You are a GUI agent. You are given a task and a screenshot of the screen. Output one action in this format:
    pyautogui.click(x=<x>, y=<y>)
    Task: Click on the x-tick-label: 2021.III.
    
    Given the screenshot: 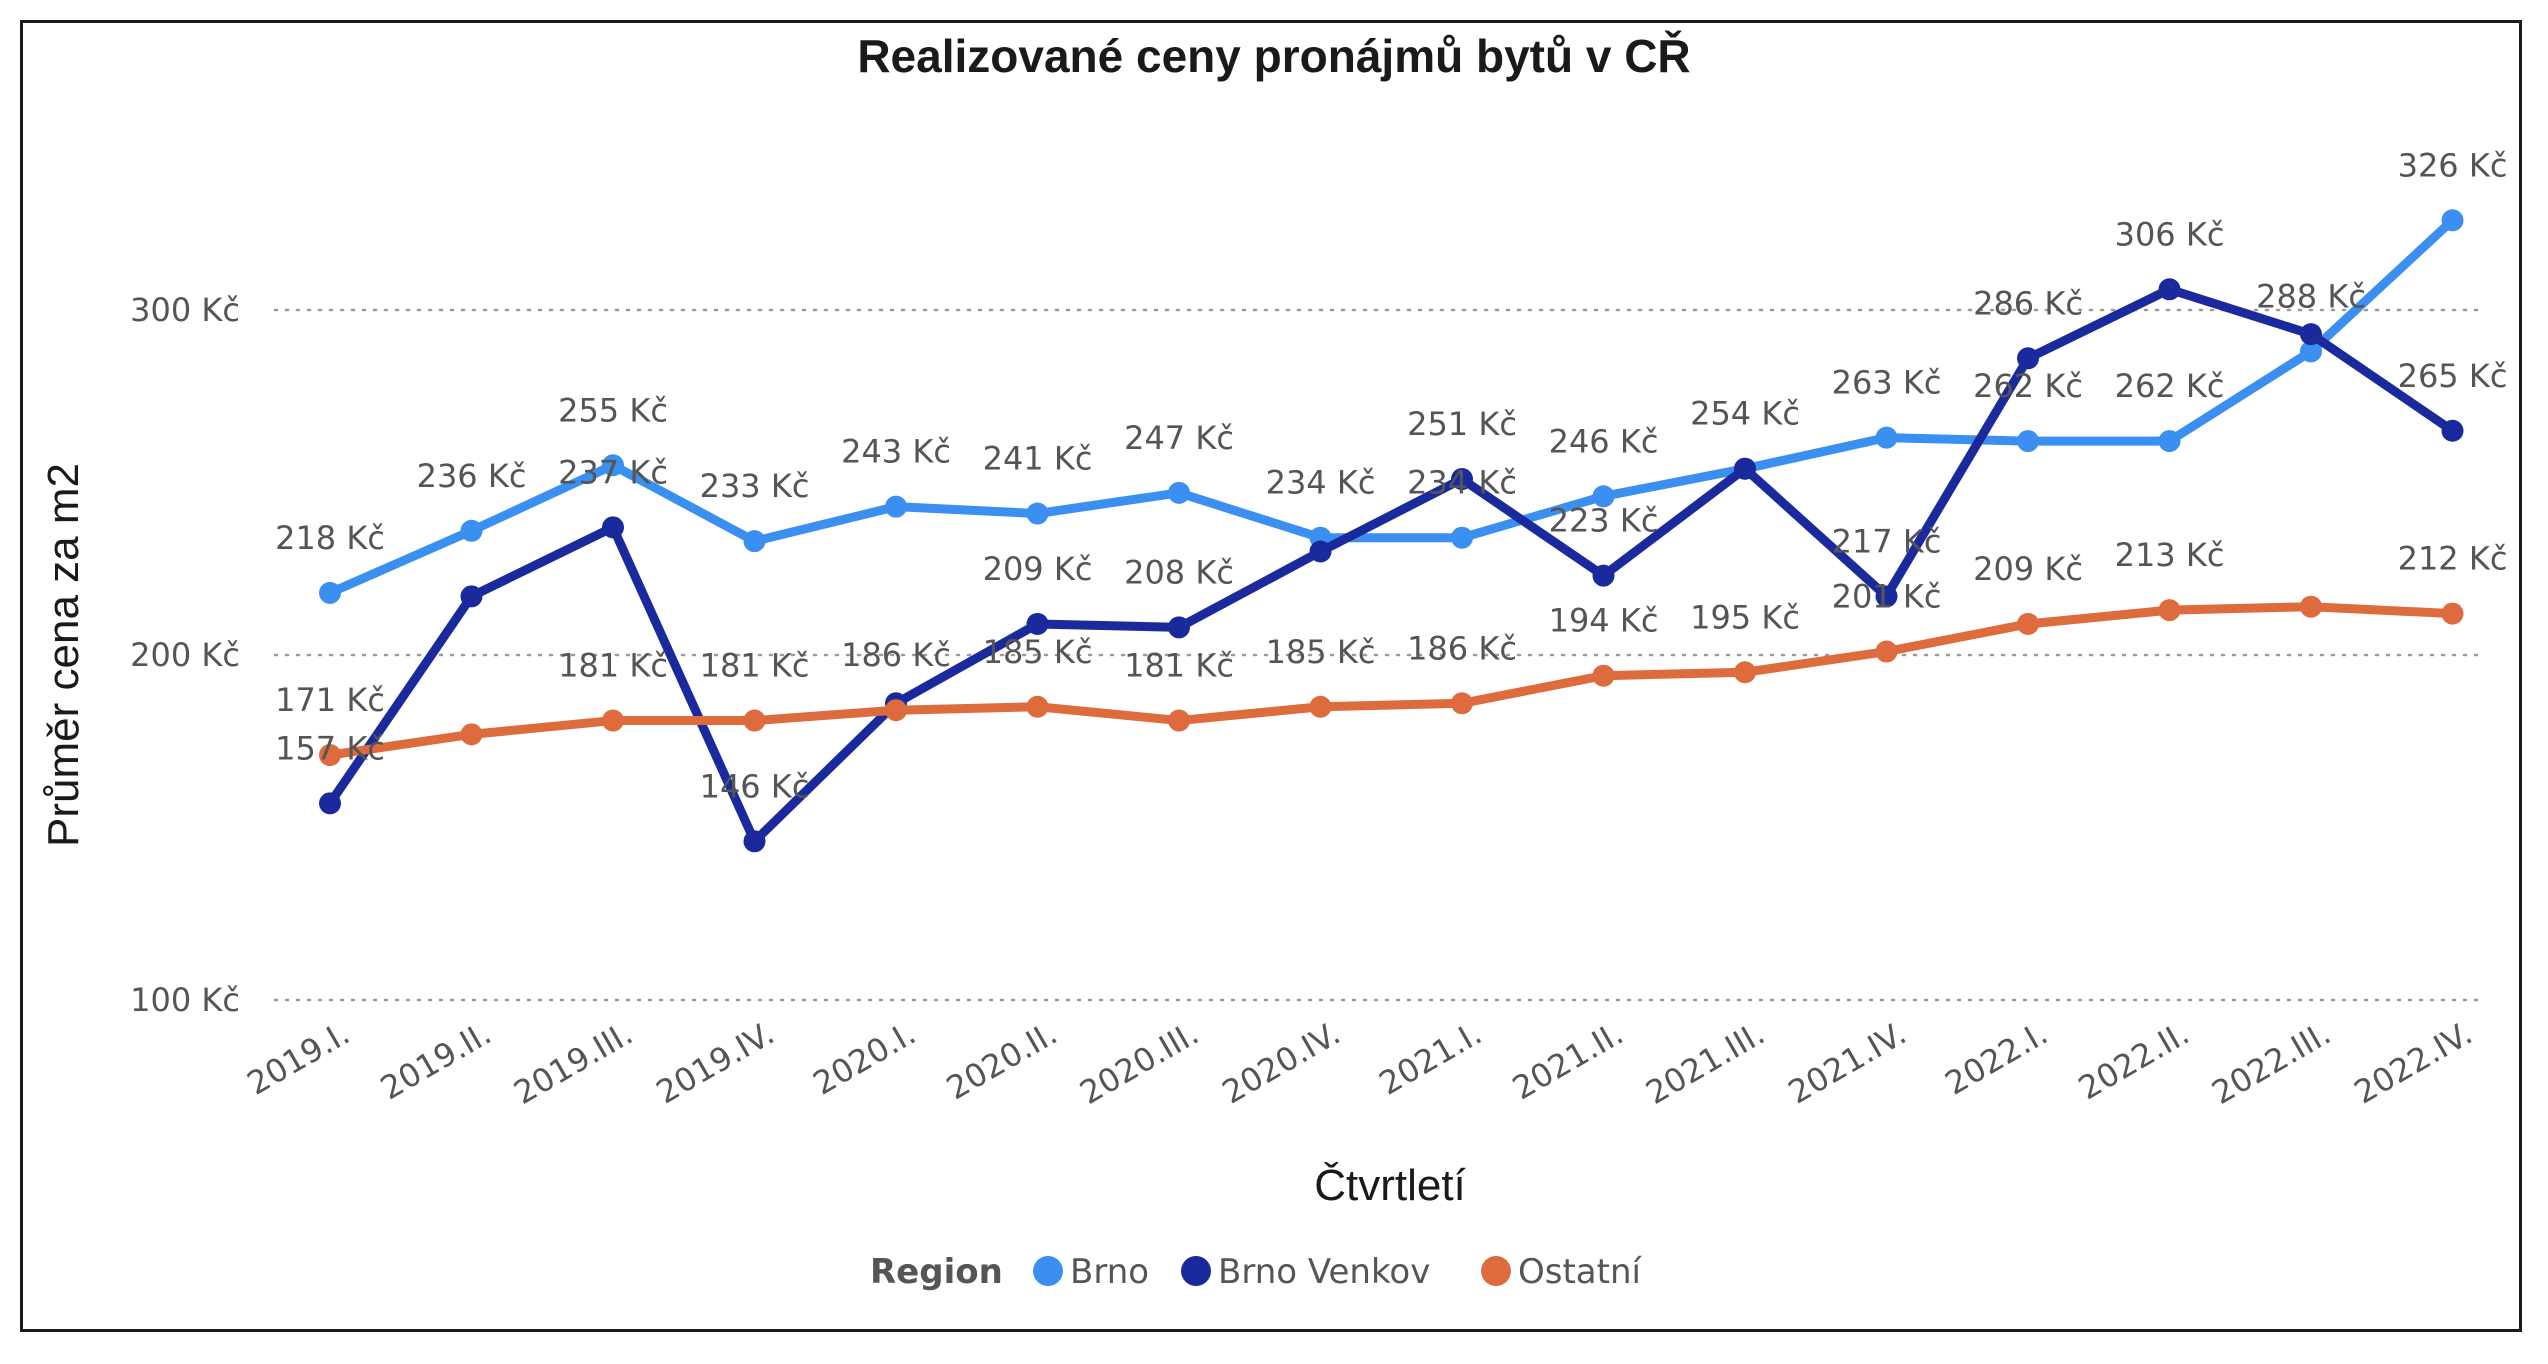 What is the action you would take?
    pyautogui.click(x=1705, y=1063)
    